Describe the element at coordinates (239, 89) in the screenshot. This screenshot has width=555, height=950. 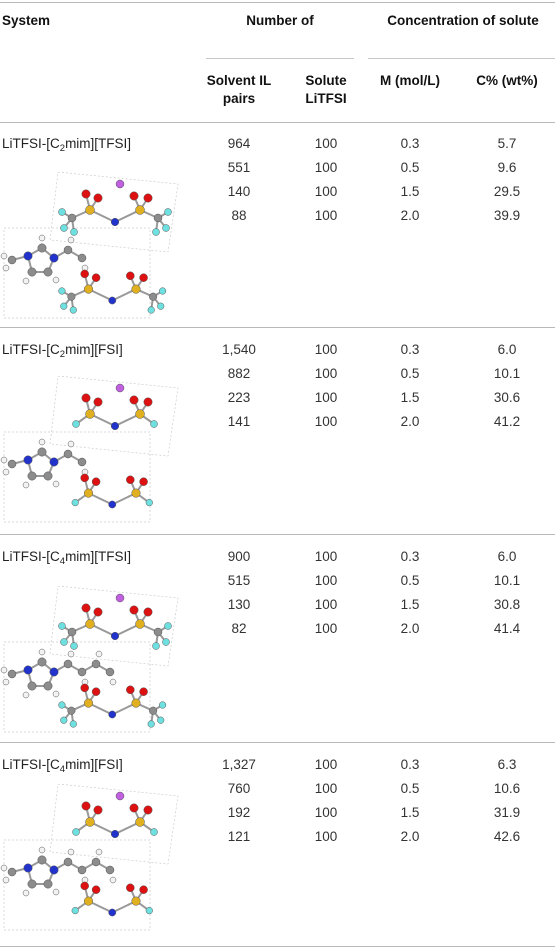
I see `header-solvent: Solvent IL pairs` at that location.